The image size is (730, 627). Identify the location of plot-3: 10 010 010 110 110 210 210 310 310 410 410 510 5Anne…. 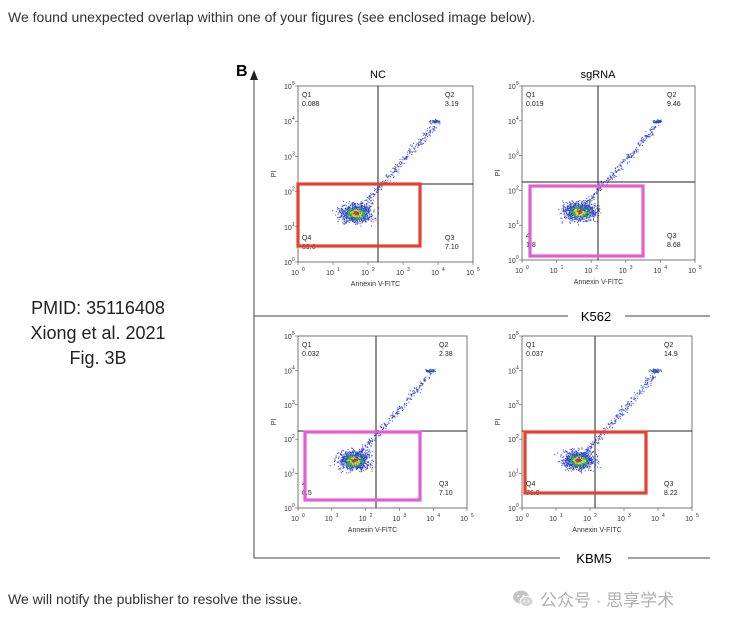
(372, 432).